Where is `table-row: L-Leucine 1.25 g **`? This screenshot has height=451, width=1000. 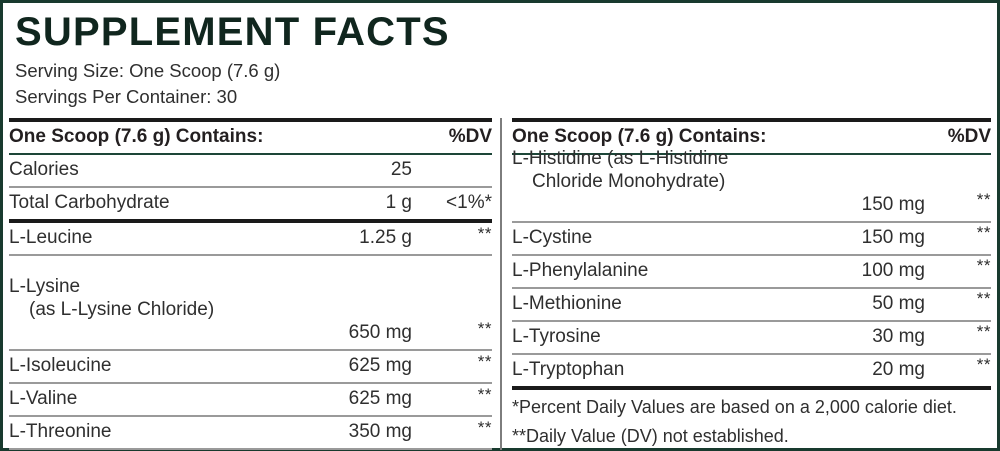
table-row: L-Leucine 1.25 g ** is located at coordinates (250, 238).